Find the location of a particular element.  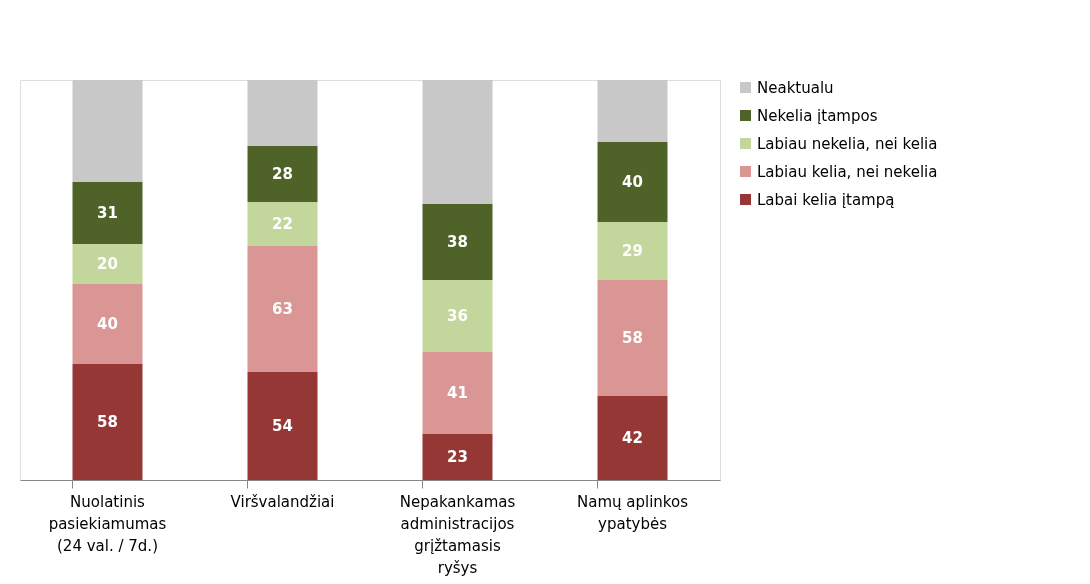

legend-label: Labiau nekelia, nei kelia is located at coordinates (847, 143).